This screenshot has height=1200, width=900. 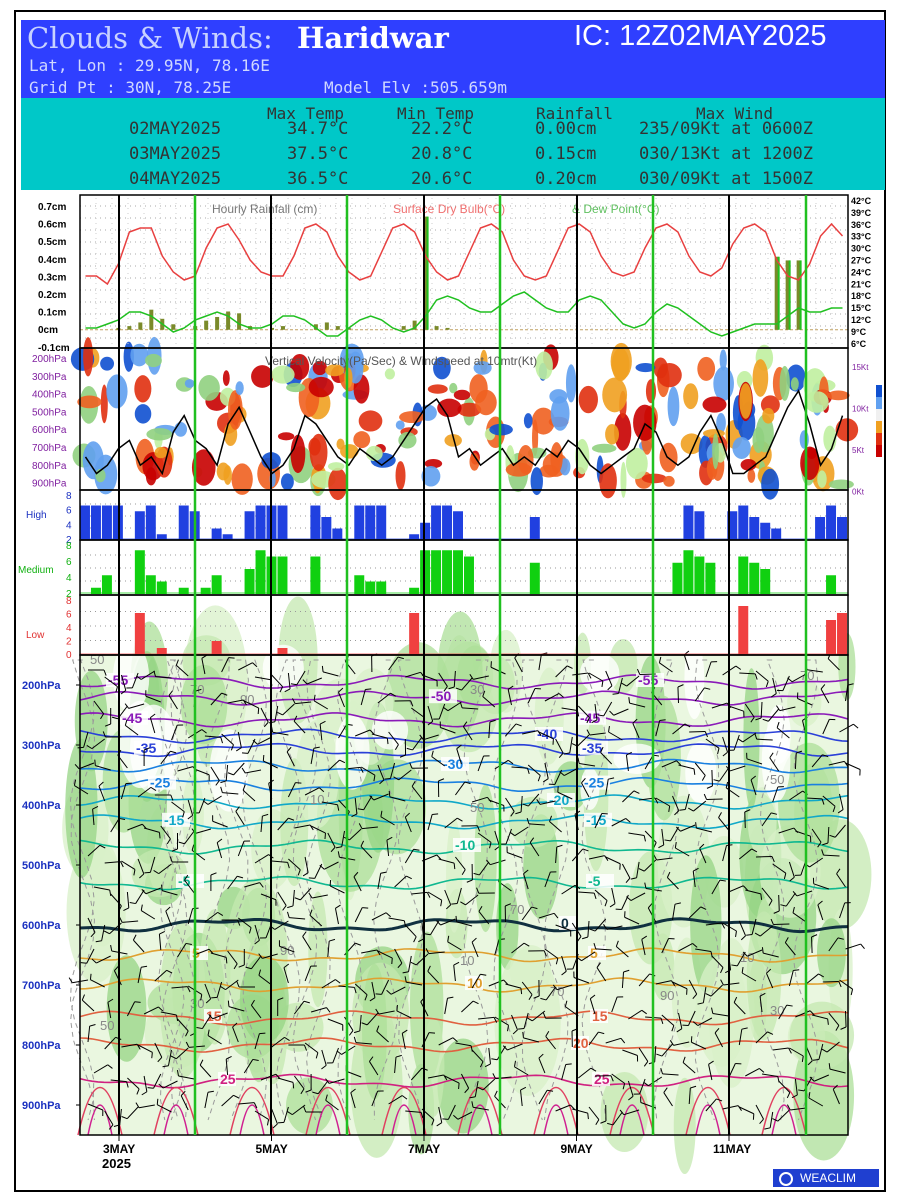 I want to click on rh-label: 30, so click(x=477, y=689).